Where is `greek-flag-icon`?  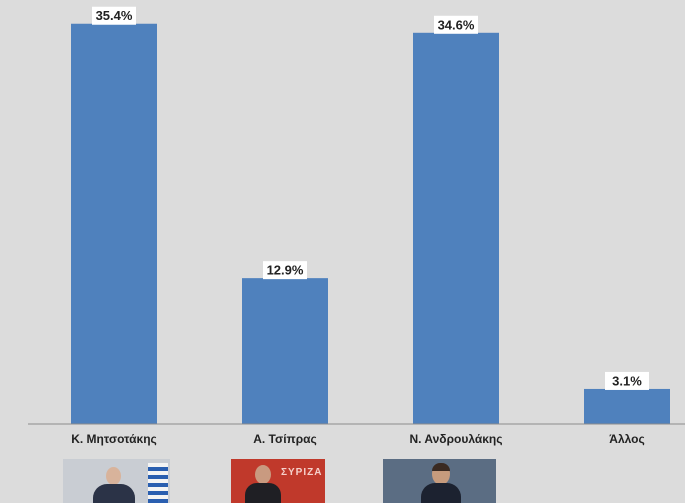 greek-flag-icon is located at coordinates (158, 483).